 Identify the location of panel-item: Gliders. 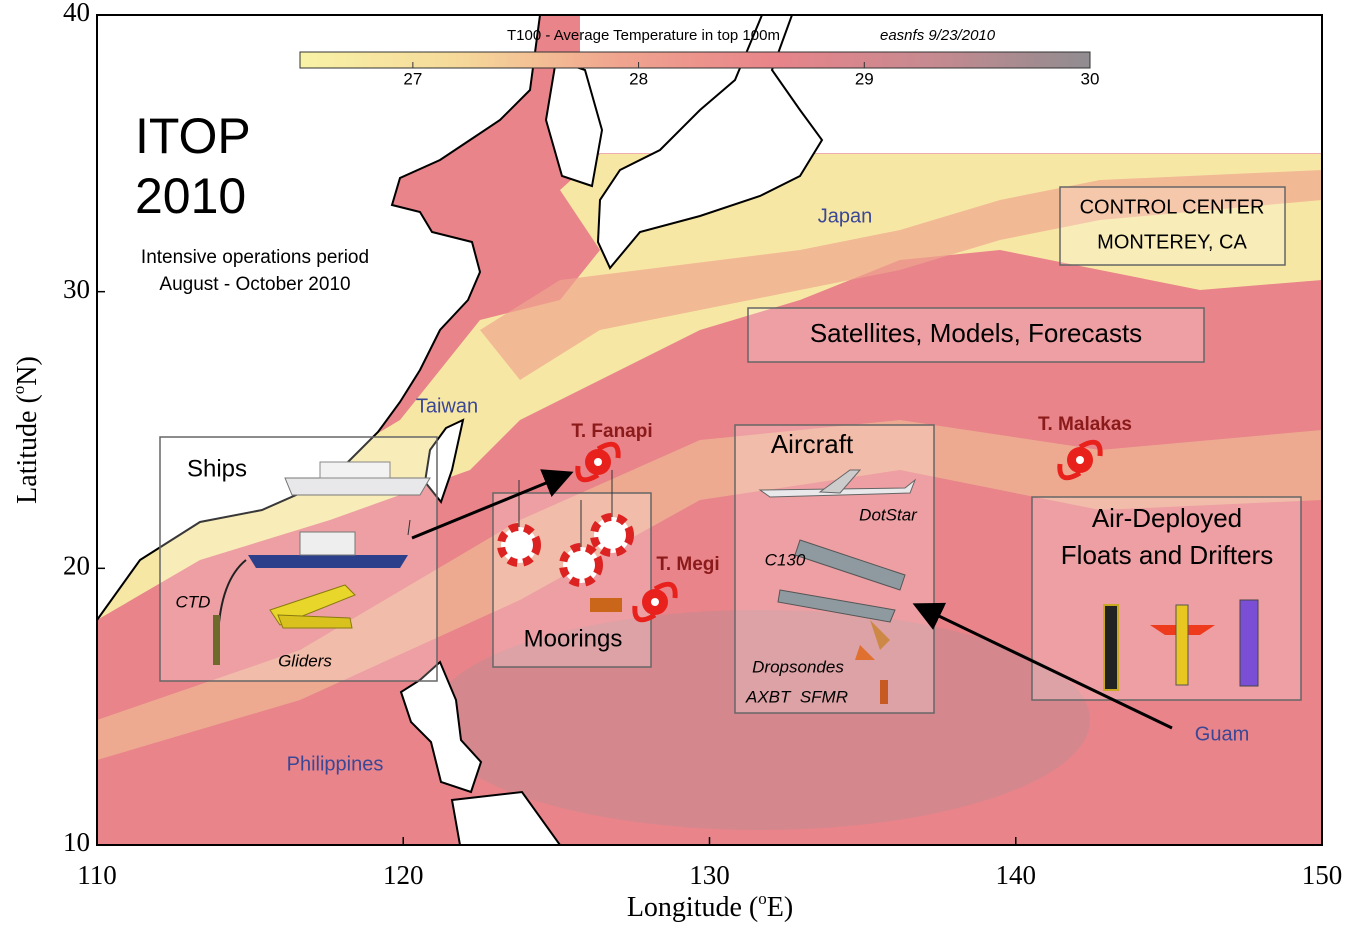
(305, 660).